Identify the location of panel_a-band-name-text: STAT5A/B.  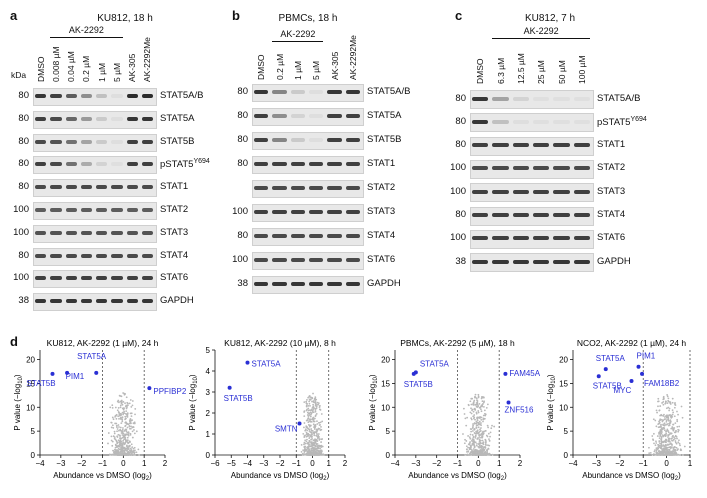
(182, 95).